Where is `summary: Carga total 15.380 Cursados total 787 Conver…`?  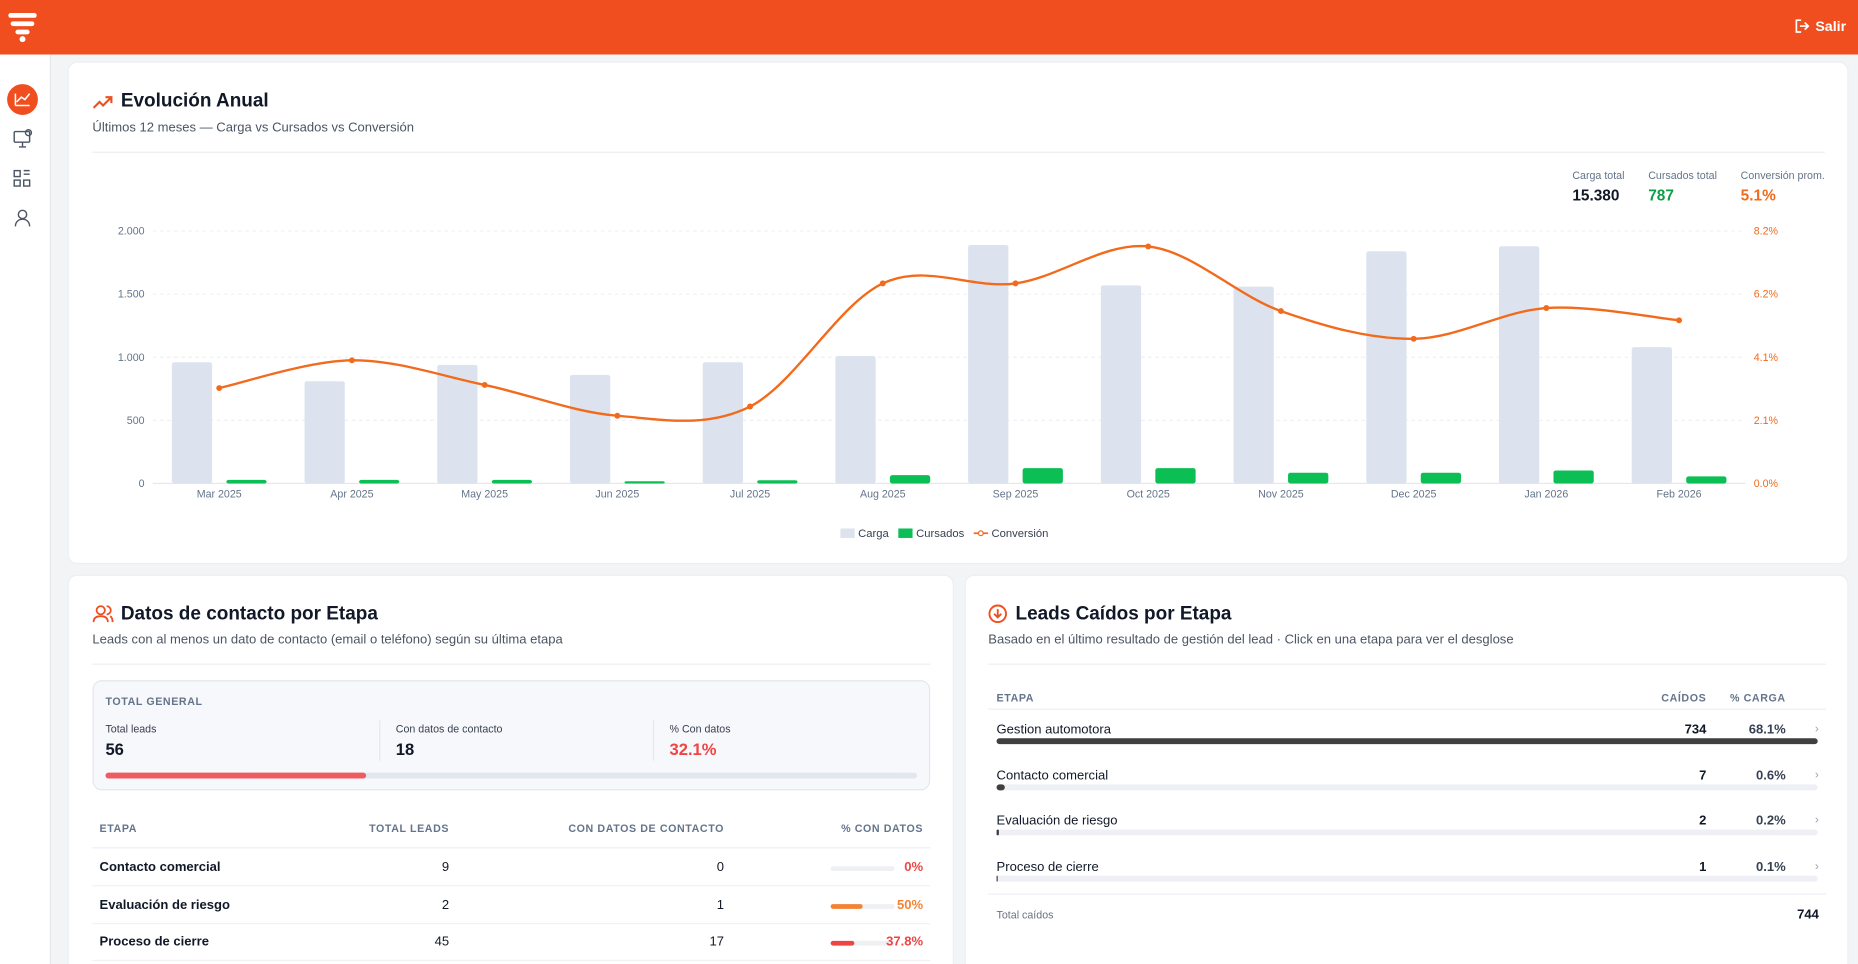
summary: Carga total 15.380 Cursados total 787 Conver… is located at coordinates (1698, 186).